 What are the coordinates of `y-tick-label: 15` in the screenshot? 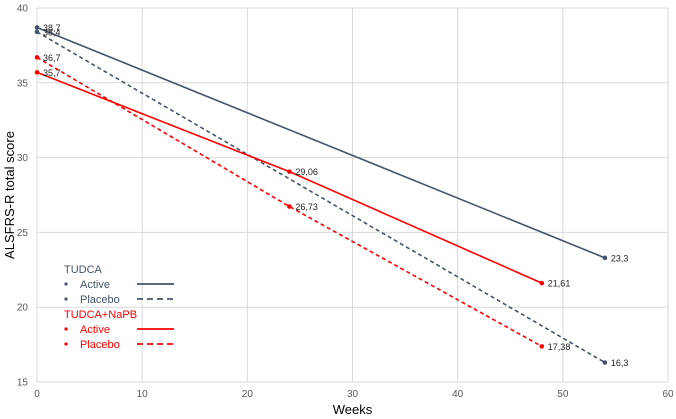 It's located at (23, 383).